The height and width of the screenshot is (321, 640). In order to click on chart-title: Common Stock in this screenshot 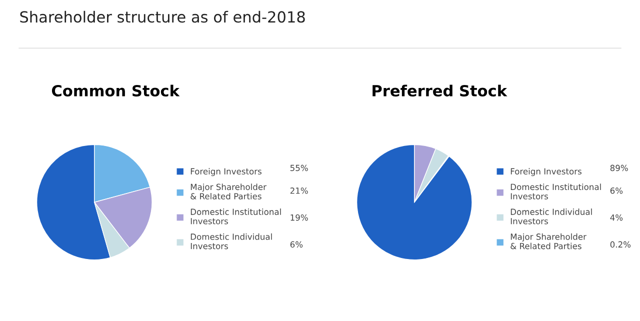, I will do `click(116, 90)`.